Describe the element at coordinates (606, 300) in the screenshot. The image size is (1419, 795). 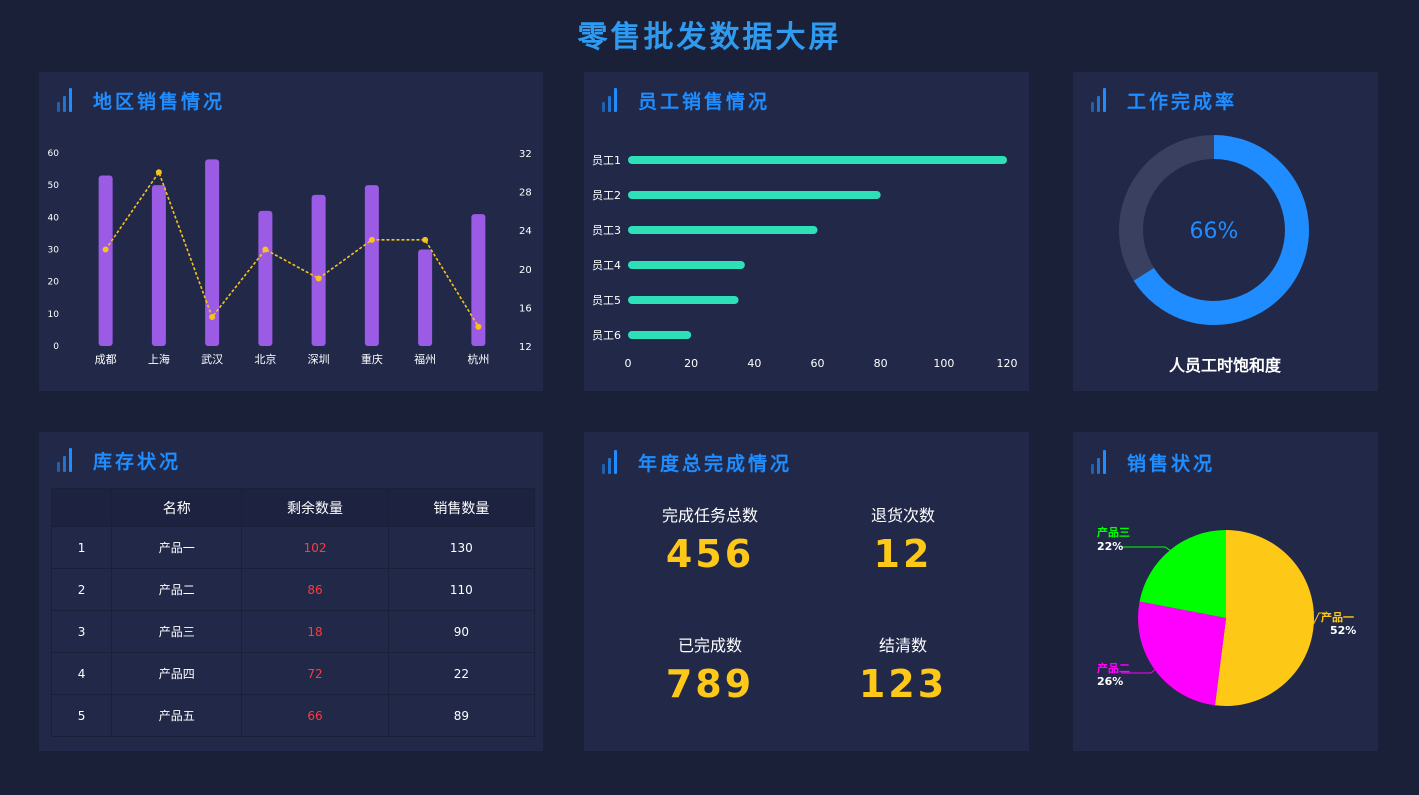
I see `y-tick-label: 员工5` at that location.